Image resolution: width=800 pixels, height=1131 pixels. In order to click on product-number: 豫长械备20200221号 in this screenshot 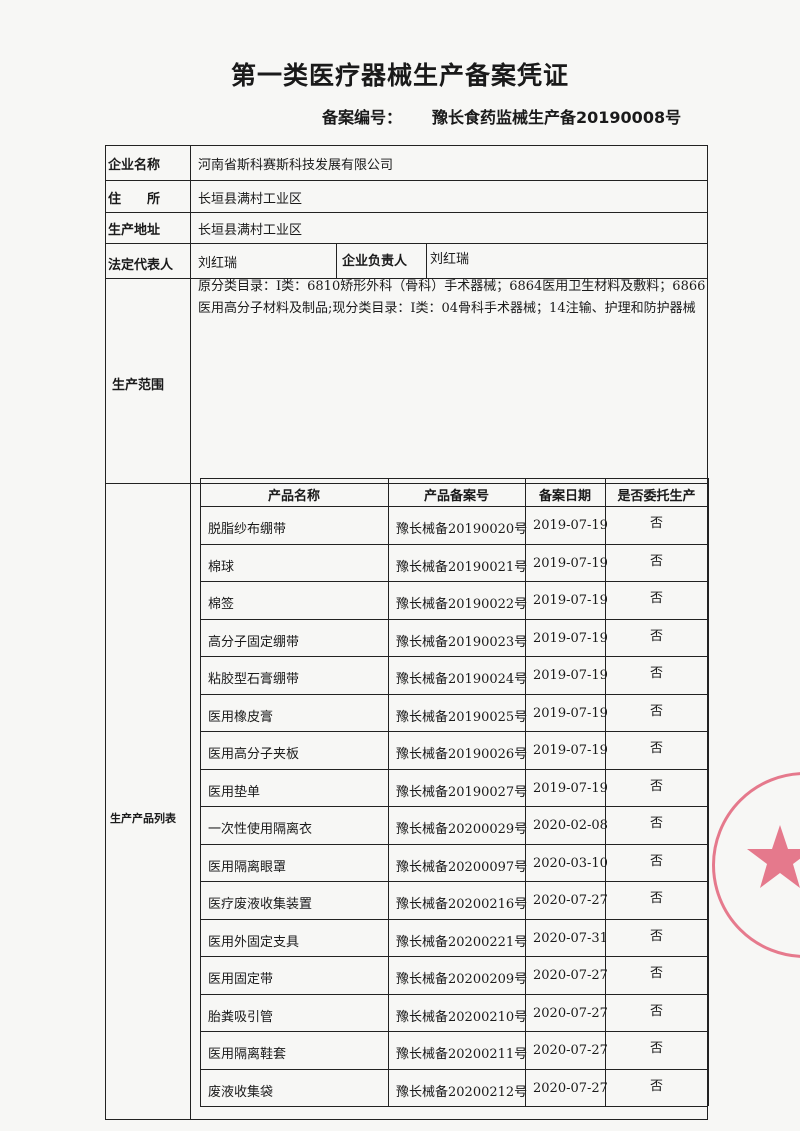, I will do `click(462, 942)`.